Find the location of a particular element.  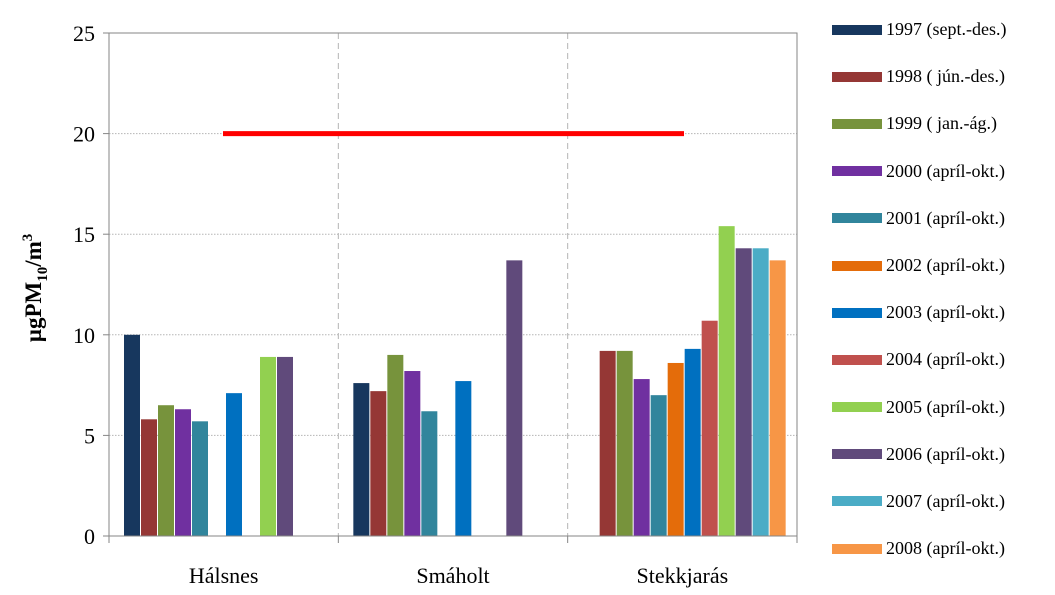

y-axis-label-sup: 3 is located at coordinates (28, 238).